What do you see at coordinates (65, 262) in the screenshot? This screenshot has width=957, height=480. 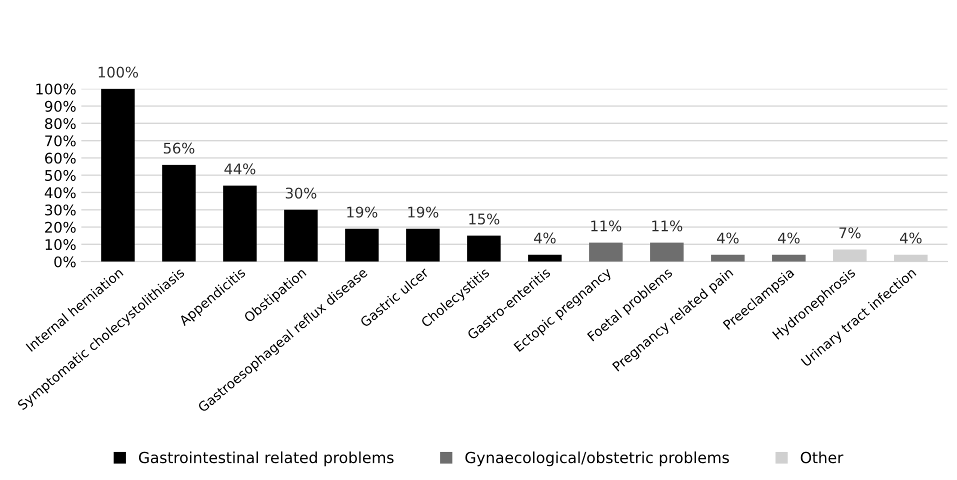 I see `y-tick-label: 0%` at bounding box center [65, 262].